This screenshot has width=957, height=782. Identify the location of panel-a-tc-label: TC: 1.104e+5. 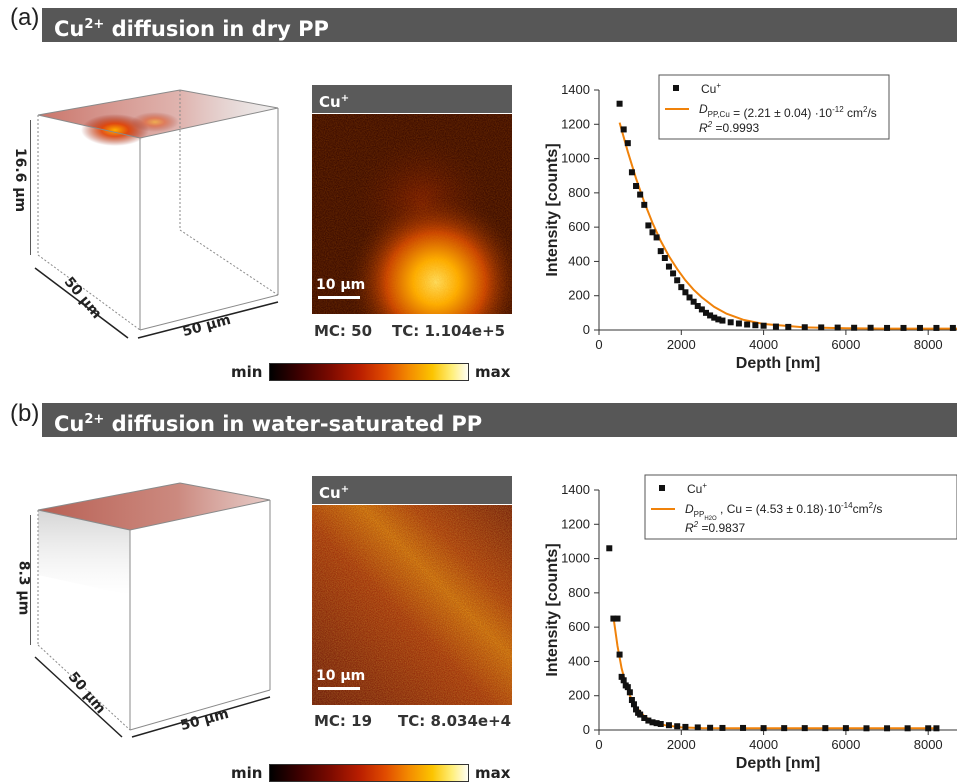
(449, 331).